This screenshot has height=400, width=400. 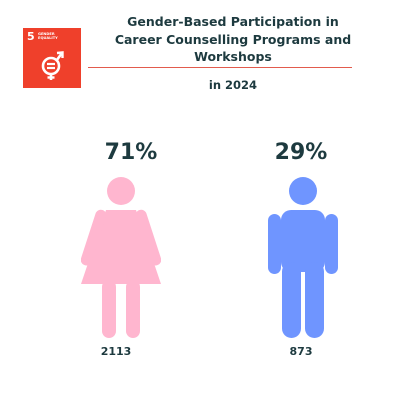 I want to click on men-figure-torso, so click(x=303, y=241).